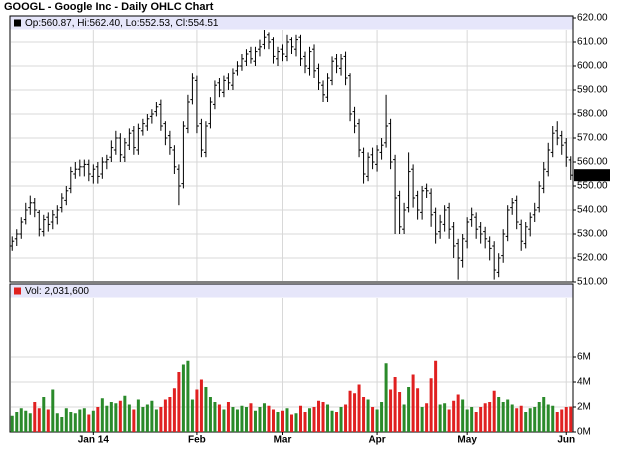  What do you see at coordinates (584, 357) in the screenshot?
I see `y-tick-label: 6M` at bounding box center [584, 357].